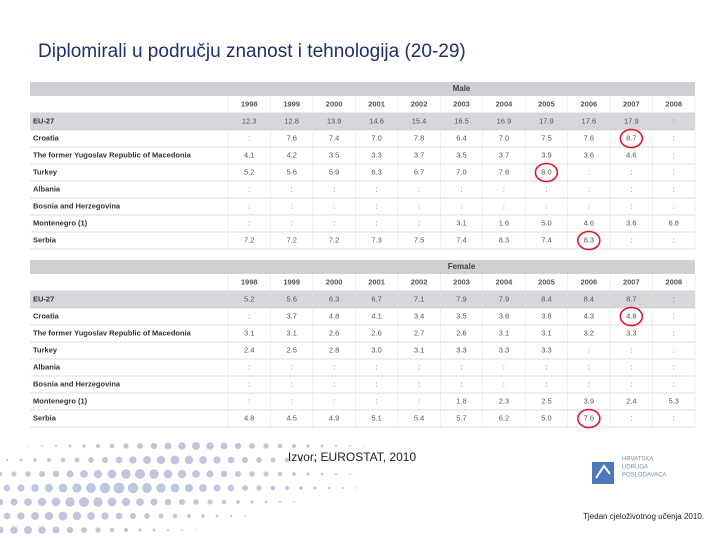 The image size is (720, 540). I want to click on logo-mark, so click(603, 471).